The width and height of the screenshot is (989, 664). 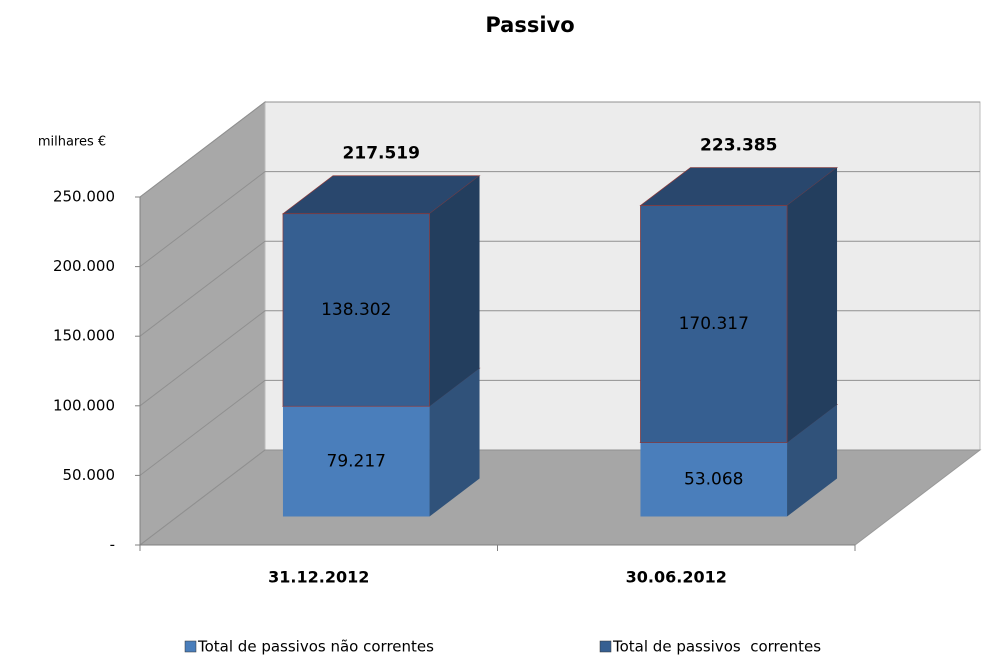 I want to click on y-tick-label: 150.000, so click(x=84, y=336).